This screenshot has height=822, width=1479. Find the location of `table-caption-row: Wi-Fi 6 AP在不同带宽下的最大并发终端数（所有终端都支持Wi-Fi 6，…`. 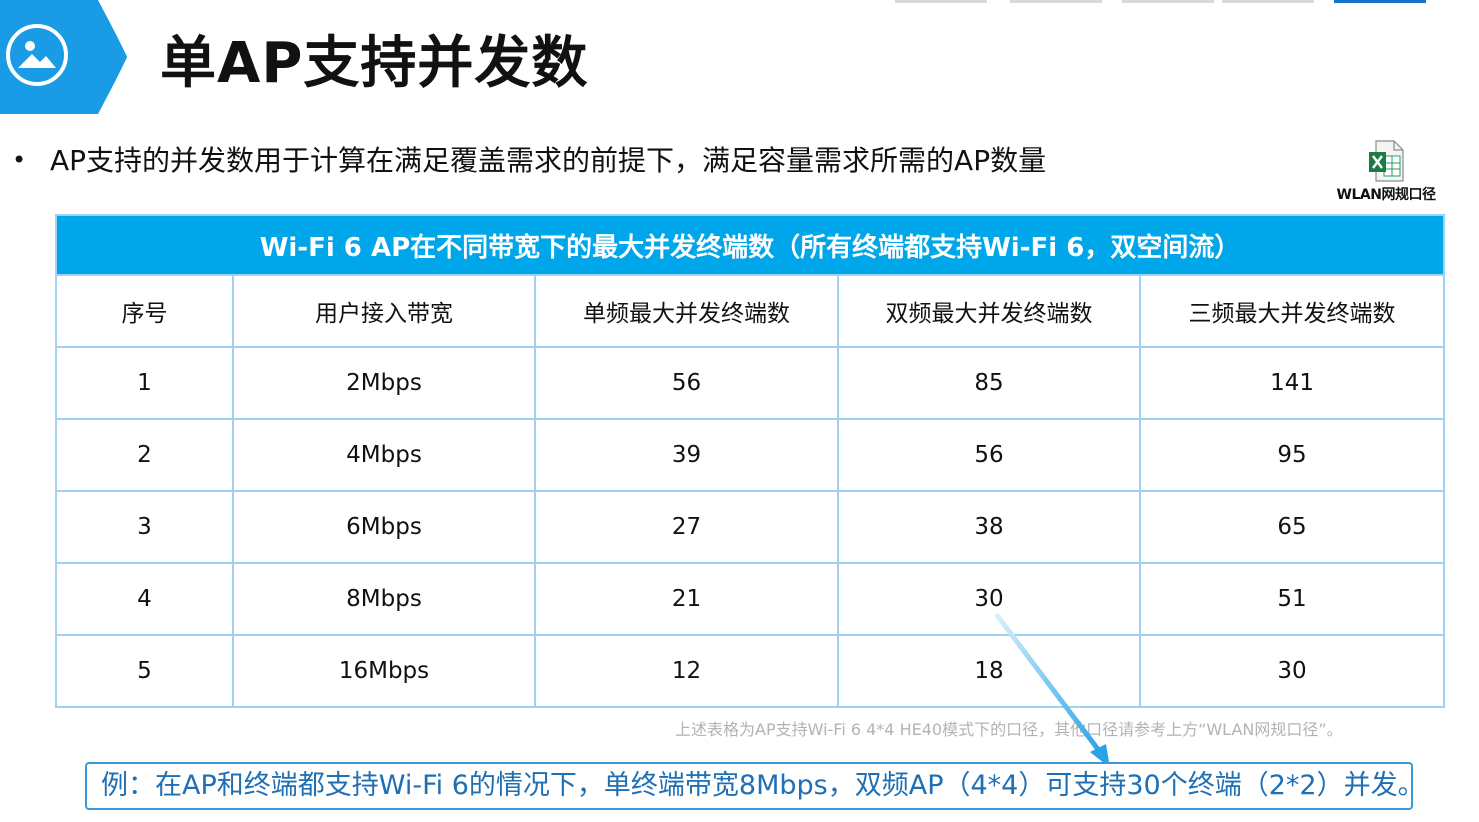

table-caption-row: Wi-Fi 6 AP在不同带宽下的最大并发终端数（所有终端都支持Wi-Fi 6，… is located at coordinates (750, 245).